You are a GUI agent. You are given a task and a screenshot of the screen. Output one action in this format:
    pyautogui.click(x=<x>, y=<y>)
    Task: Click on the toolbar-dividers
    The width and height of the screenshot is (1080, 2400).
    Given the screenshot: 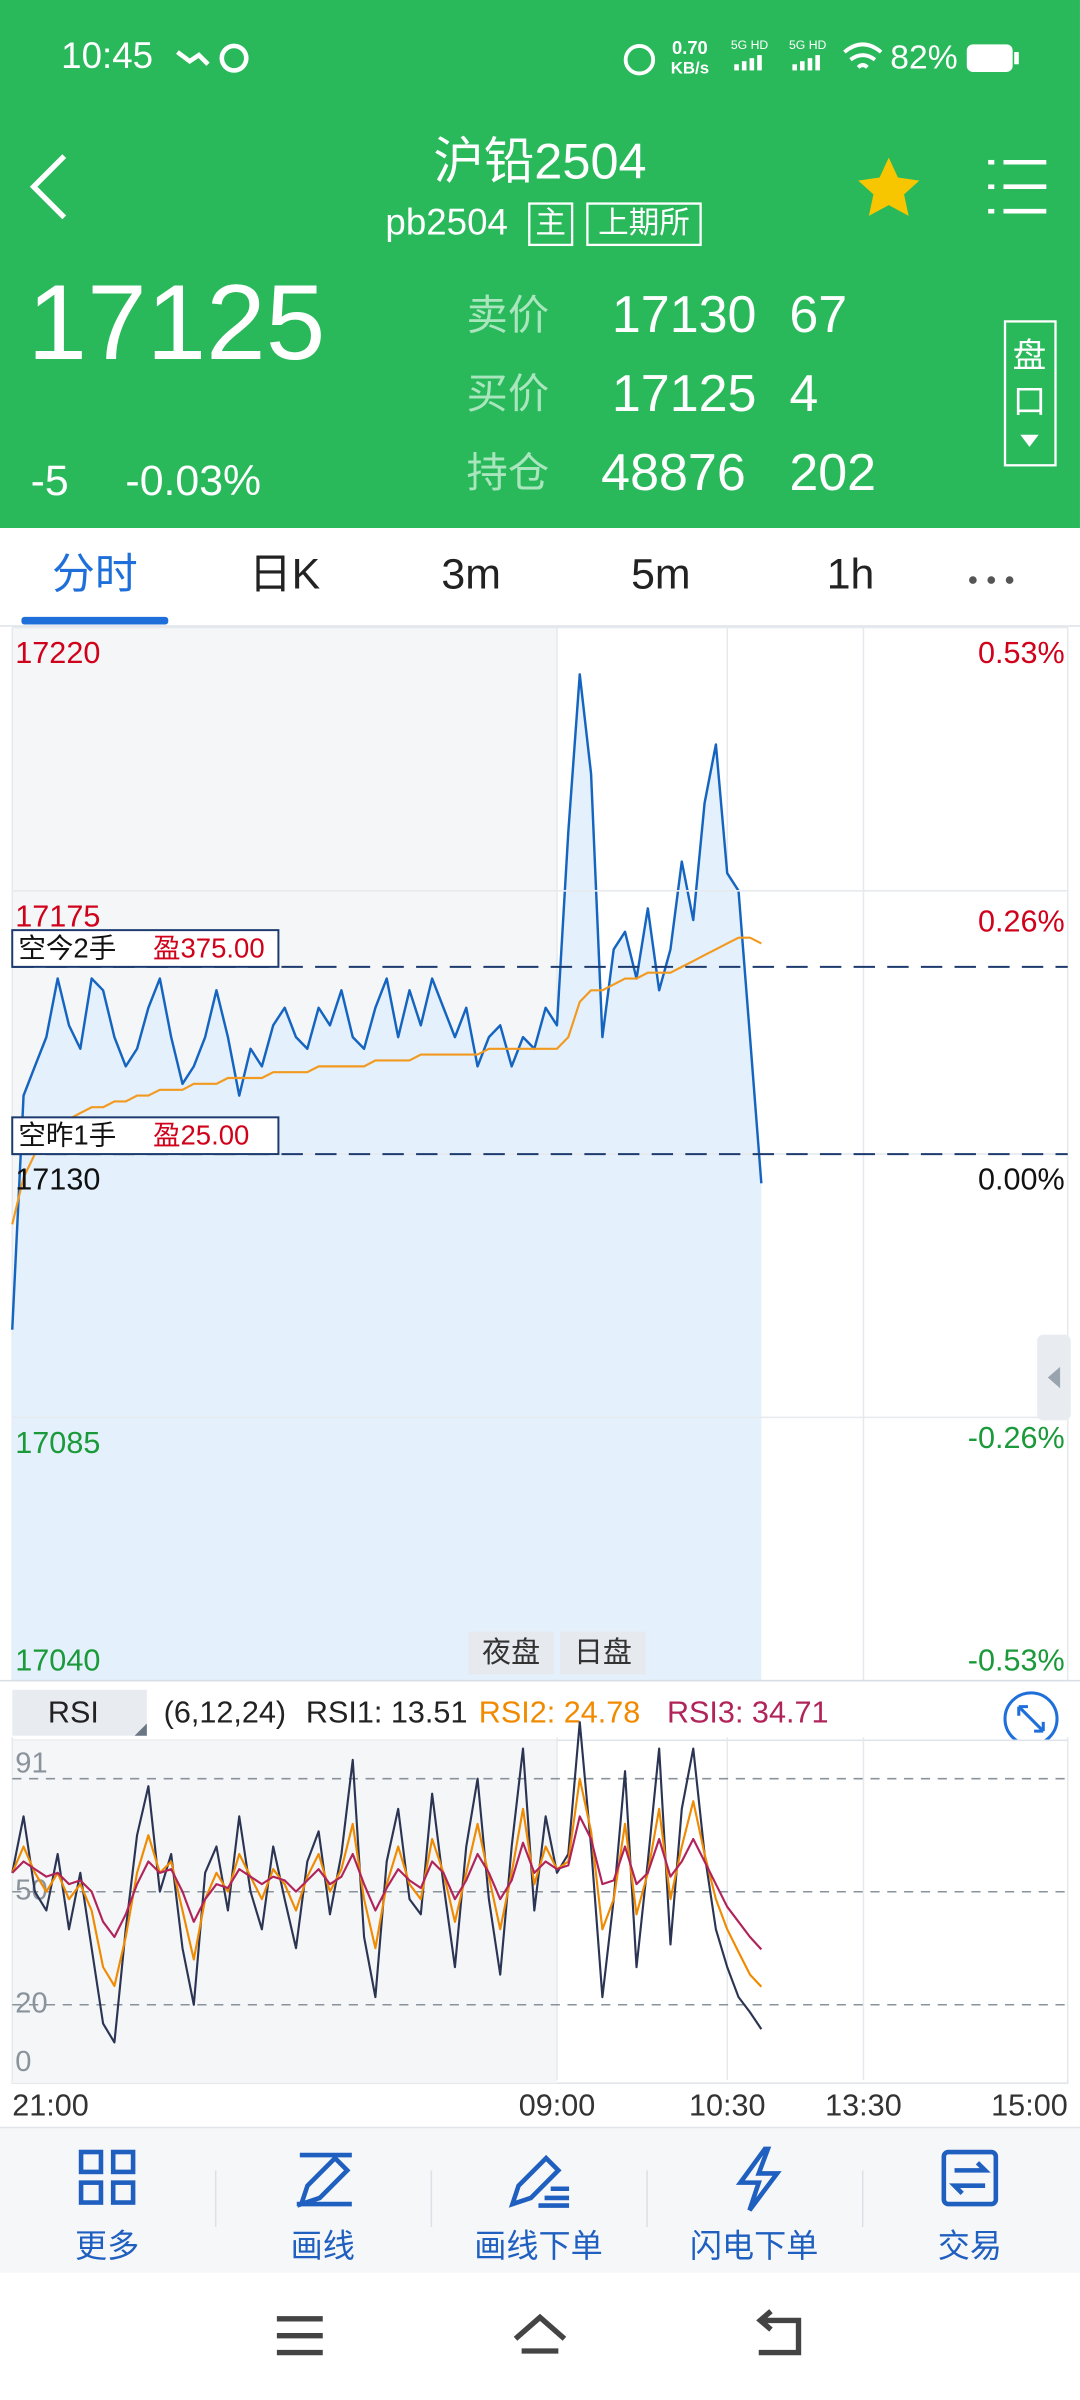 What is the action you would take?
    pyautogui.click(x=539, y=2199)
    